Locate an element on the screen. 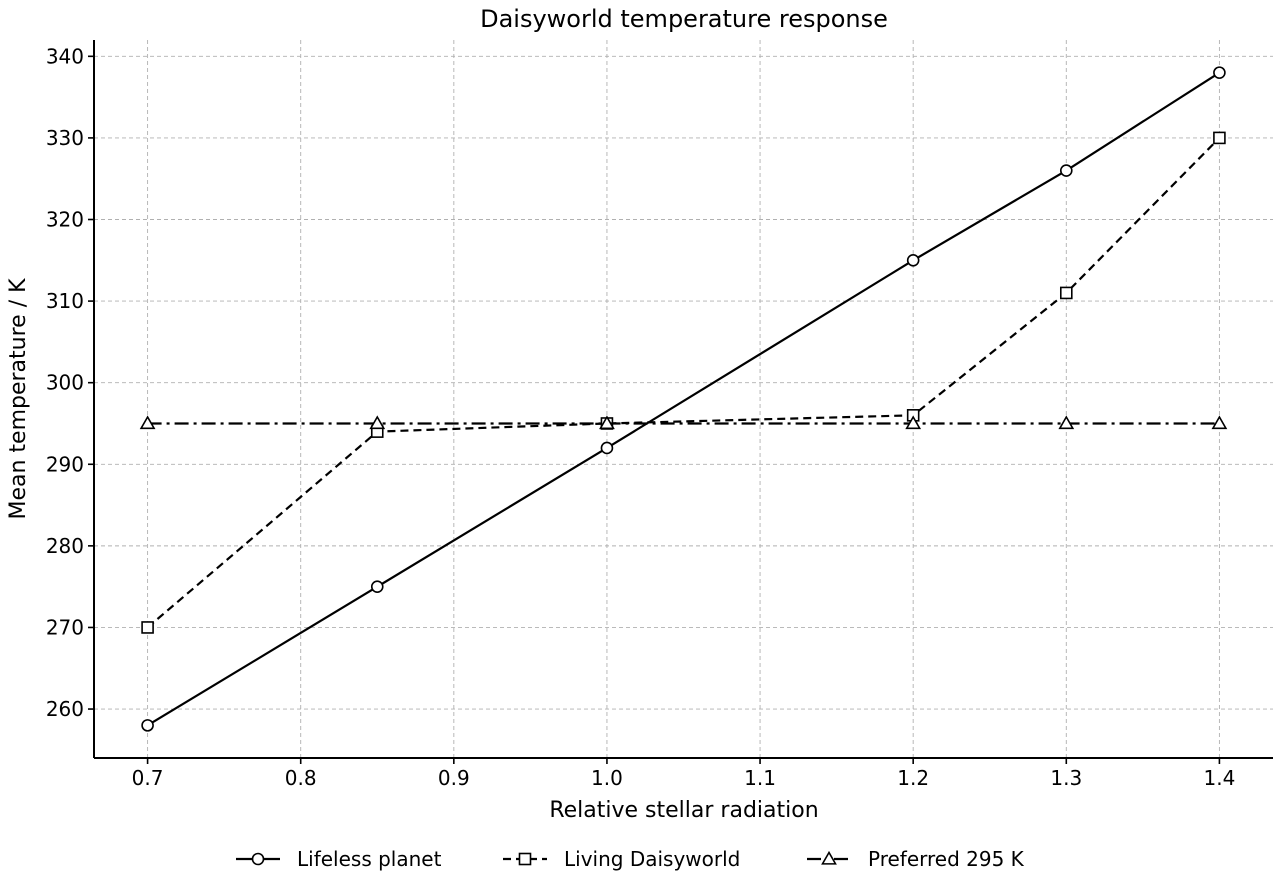  x-tick-label: 1.2 is located at coordinates (913, 778).